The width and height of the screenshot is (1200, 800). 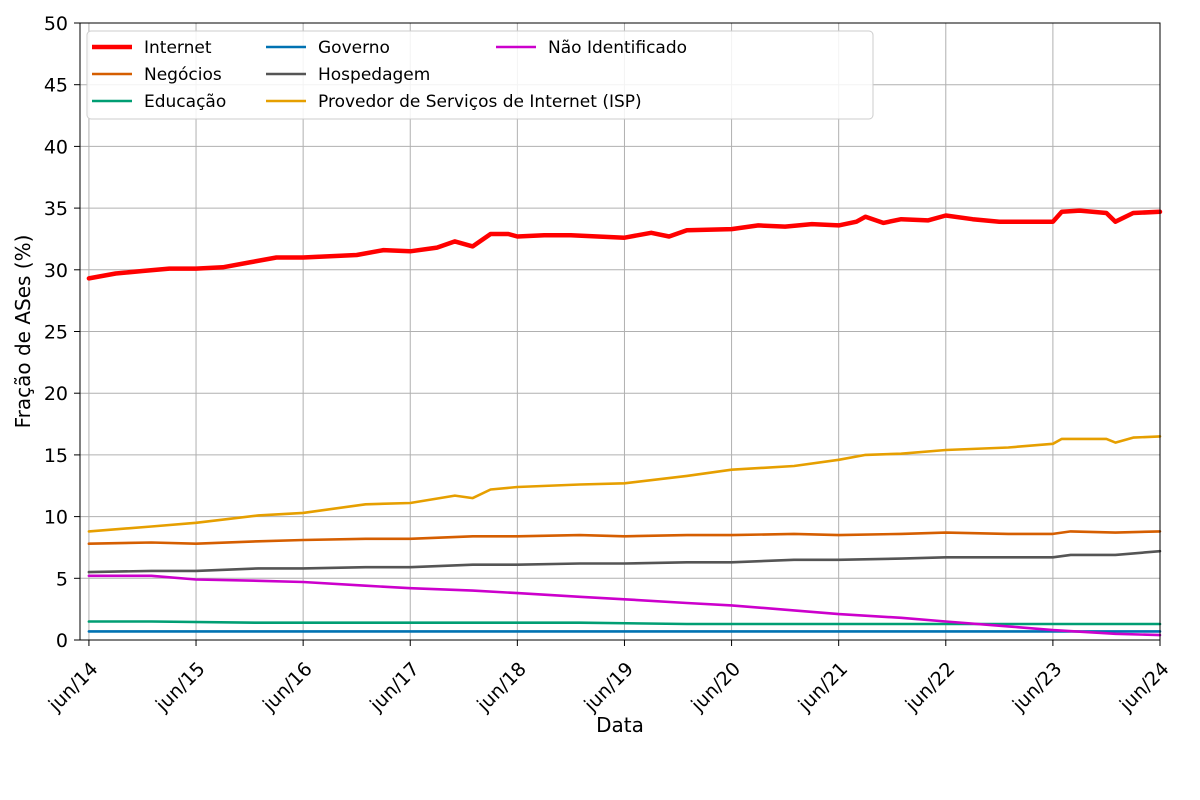 What do you see at coordinates (617, 48) in the screenshot?
I see `legend-label: Não Identificado` at bounding box center [617, 48].